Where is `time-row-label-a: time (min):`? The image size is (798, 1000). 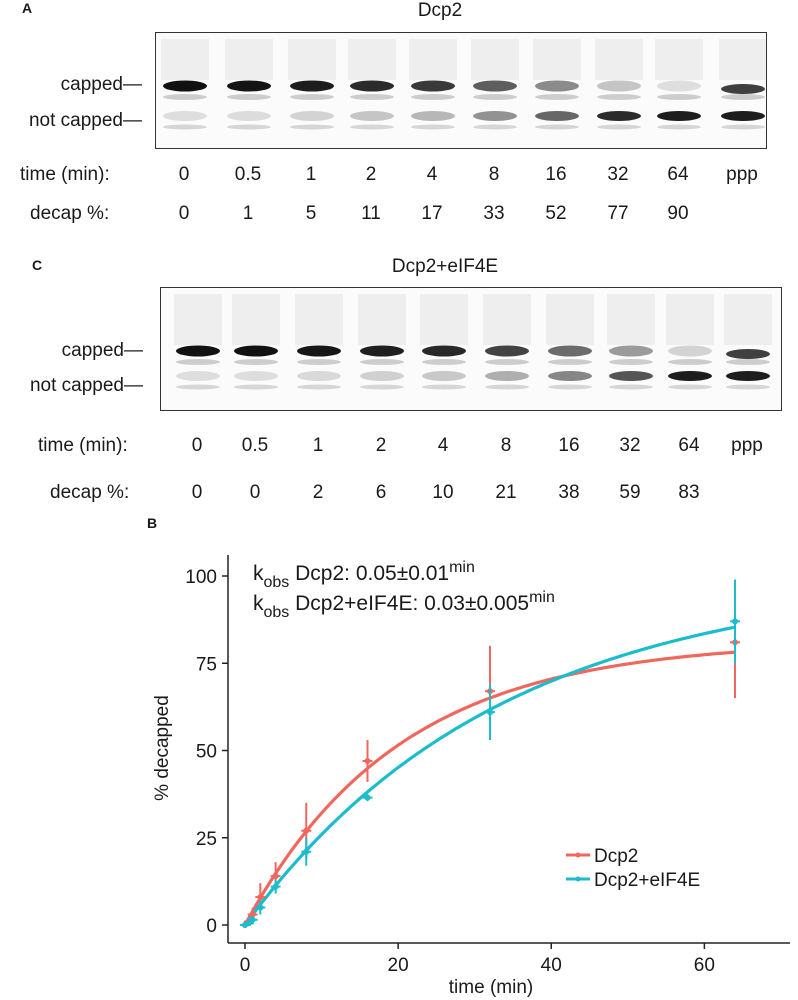 time-row-label-a: time (min): is located at coordinates (65, 174).